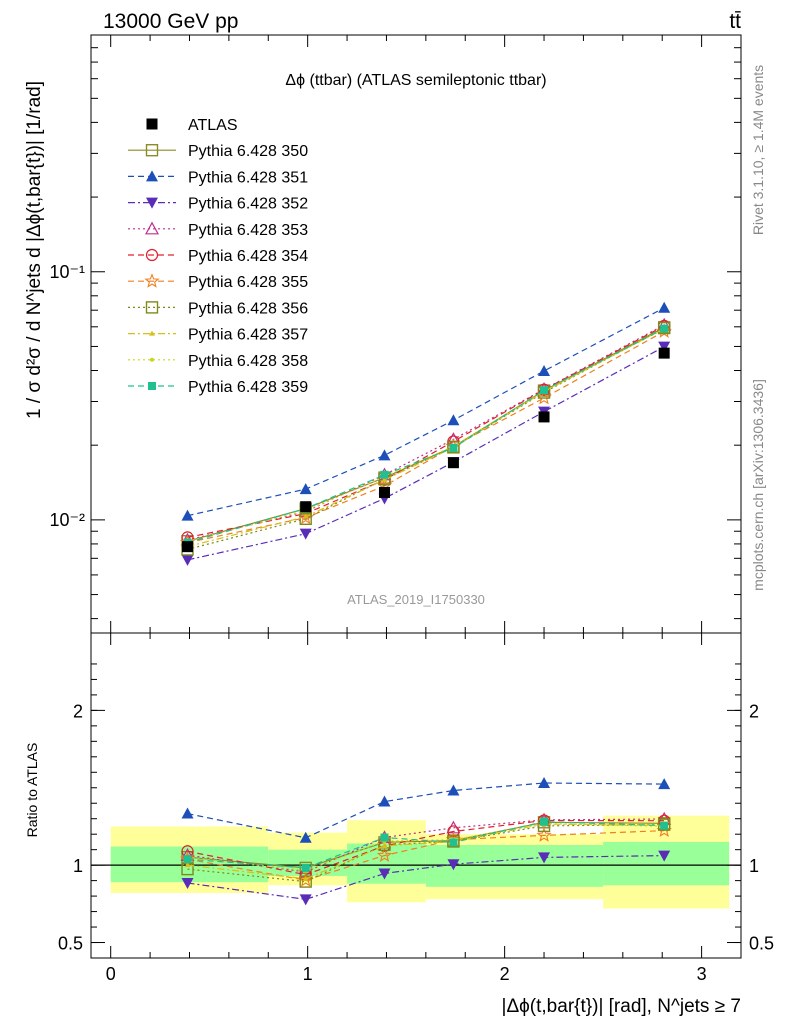  Describe the element at coordinates (426, 810) in the screenshot. I see `ratio-series-2-line` at that location.